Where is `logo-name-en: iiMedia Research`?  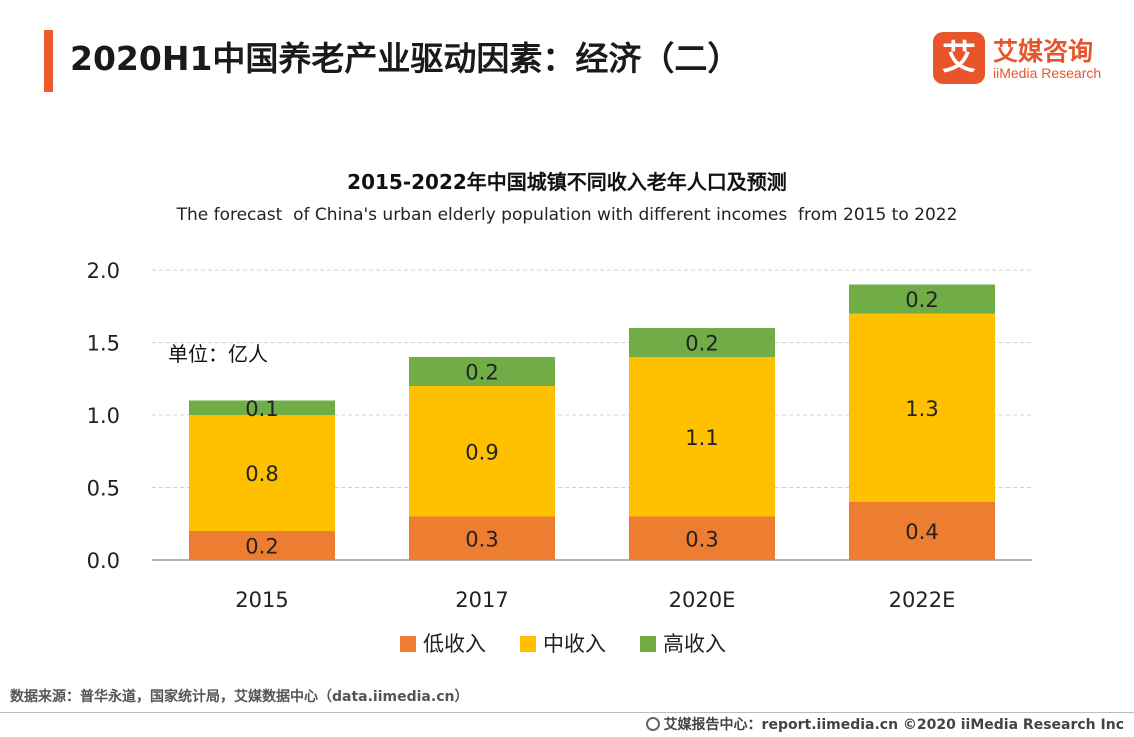 logo-name-en: iiMedia Research is located at coordinates (1047, 73).